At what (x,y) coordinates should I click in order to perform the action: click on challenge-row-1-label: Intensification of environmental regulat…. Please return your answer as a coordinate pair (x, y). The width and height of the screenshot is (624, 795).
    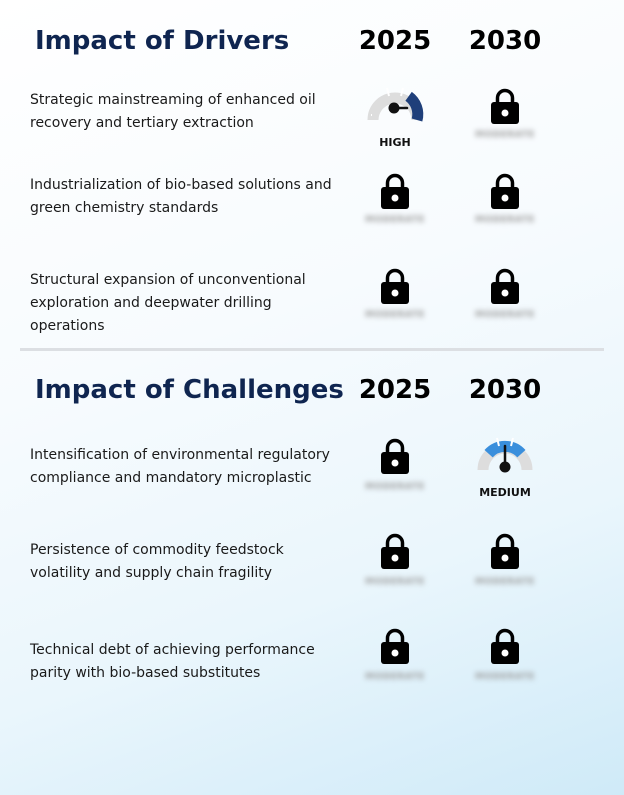
    Looking at the image, I should click on (180, 466).